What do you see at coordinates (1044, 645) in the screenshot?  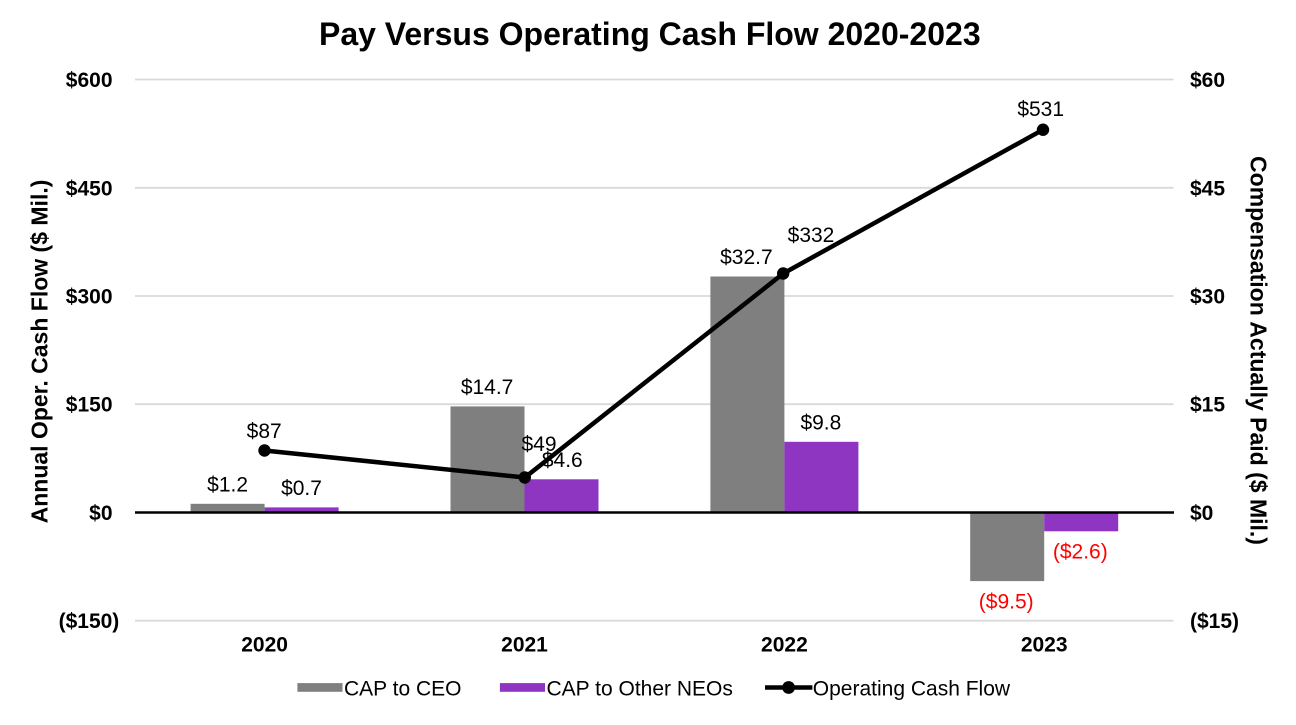 I see `svg-text: 2023` at bounding box center [1044, 645].